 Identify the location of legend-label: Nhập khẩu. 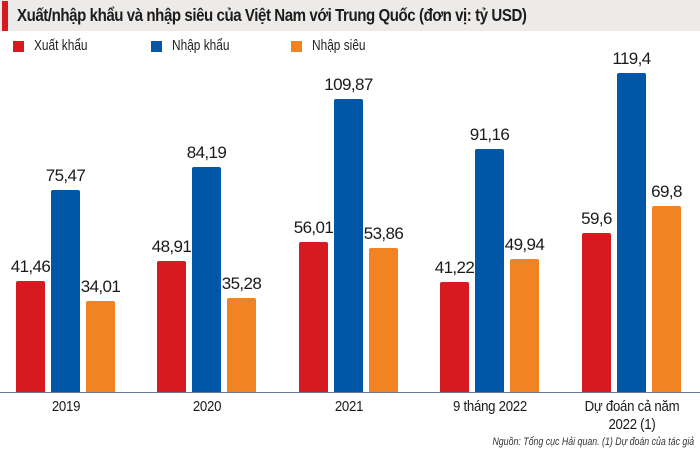
(201, 46).